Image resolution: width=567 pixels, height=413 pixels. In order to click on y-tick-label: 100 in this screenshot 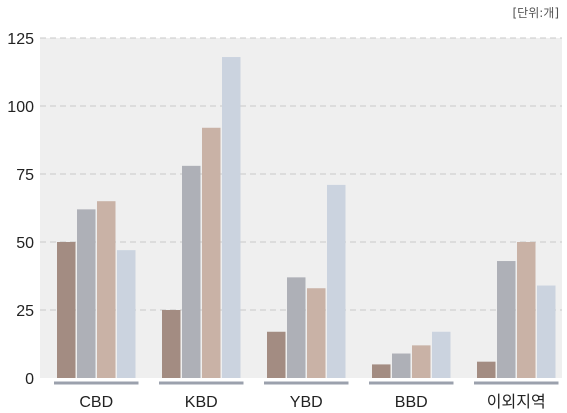, I will do `click(20, 107)`.